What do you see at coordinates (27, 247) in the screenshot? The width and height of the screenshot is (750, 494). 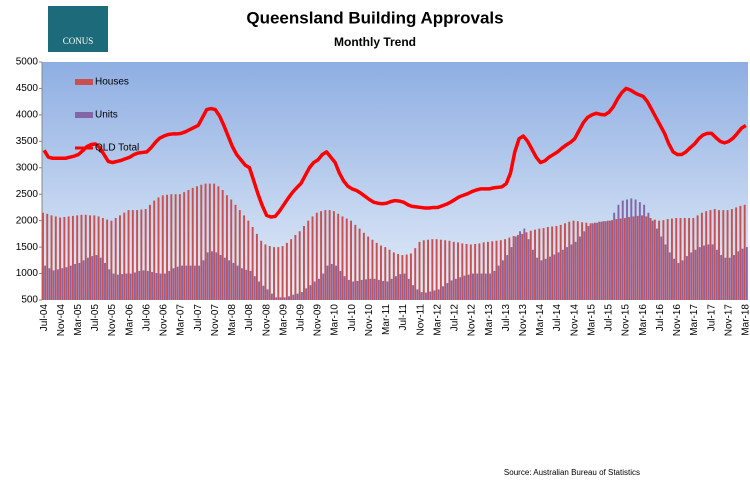 I see `y-tick-label: 1500` at bounding box center [27, 247].